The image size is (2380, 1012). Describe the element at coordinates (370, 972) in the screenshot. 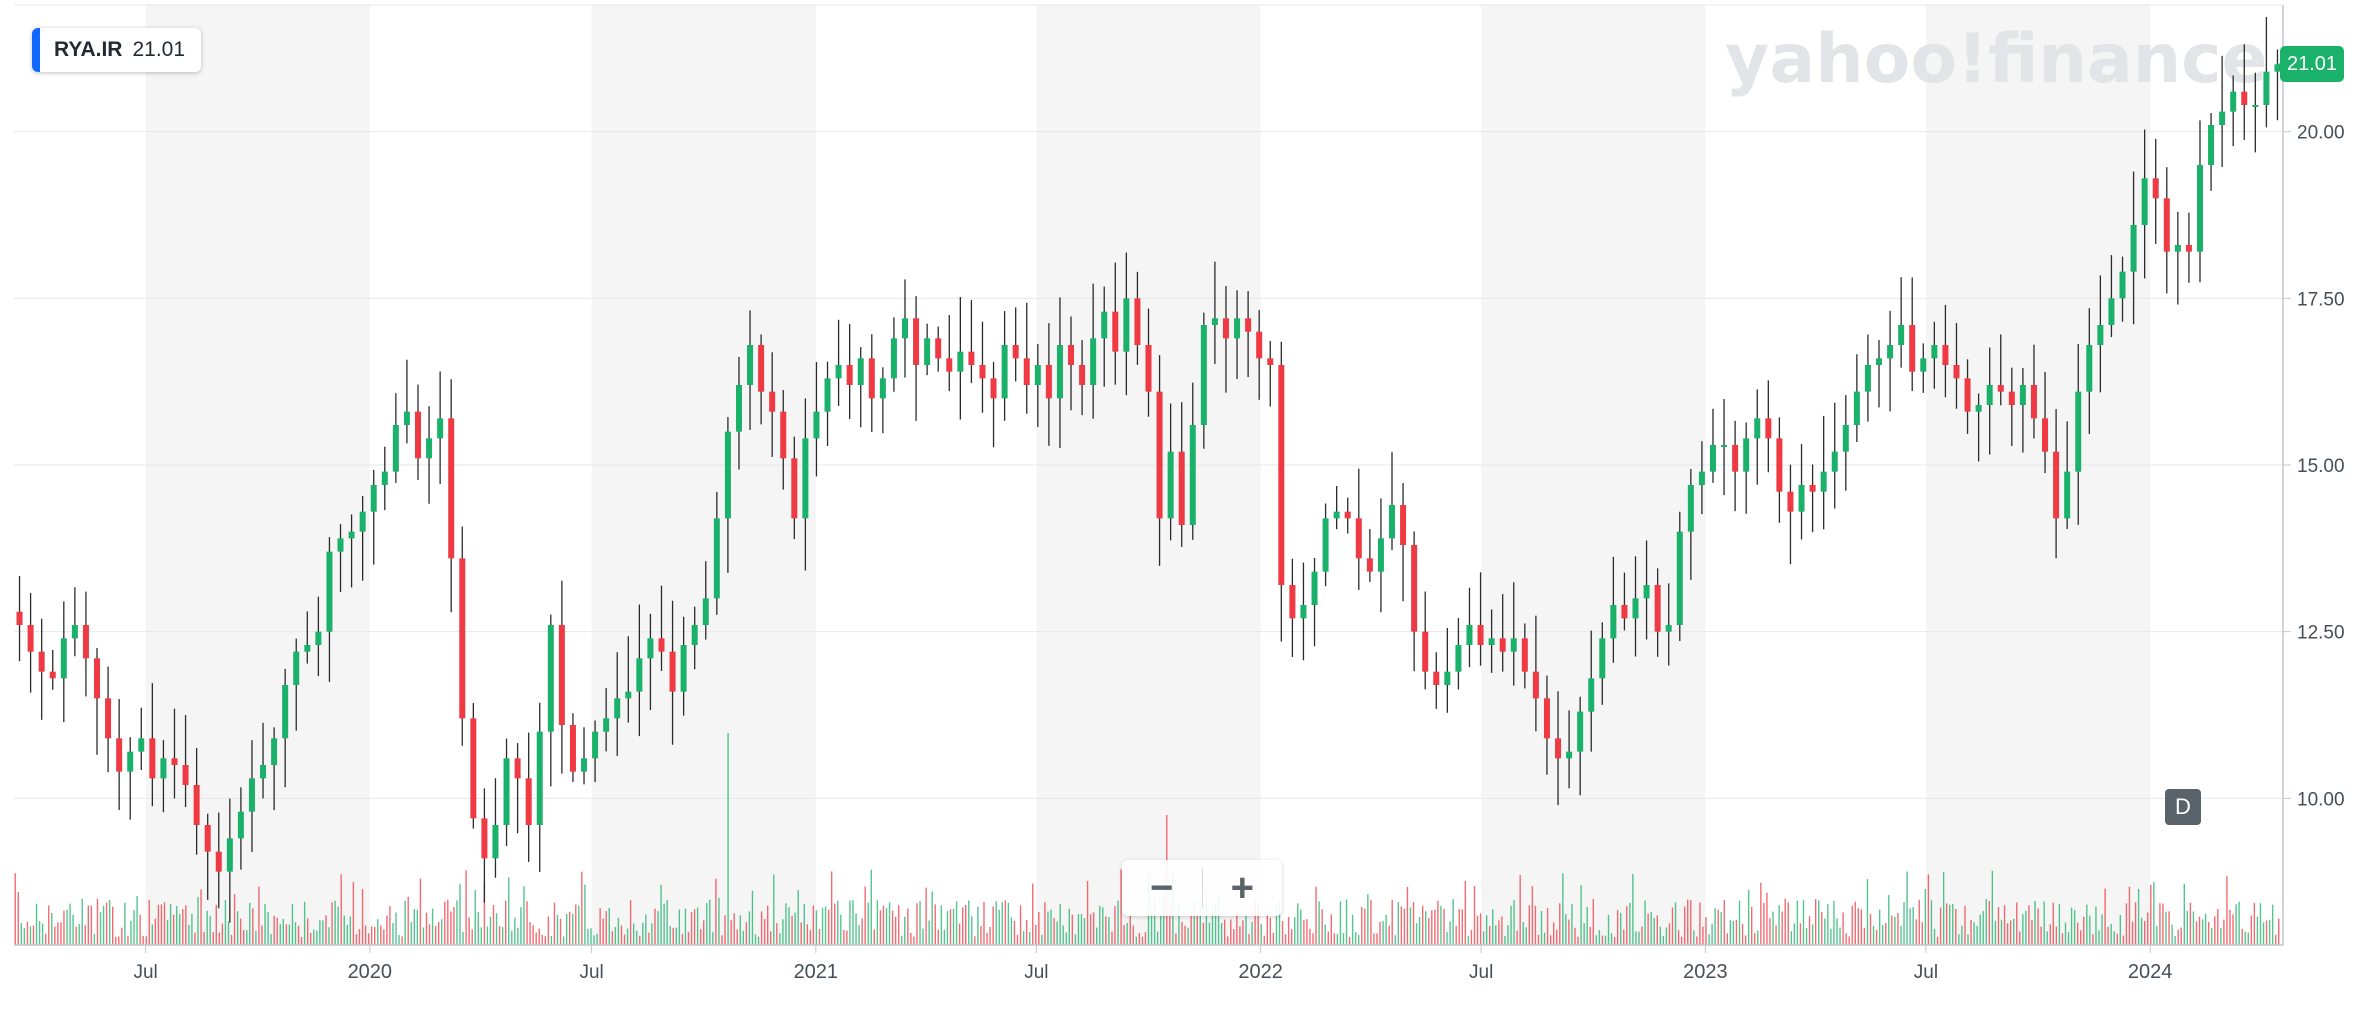

I see `x-tick-label: 2020` at that location.